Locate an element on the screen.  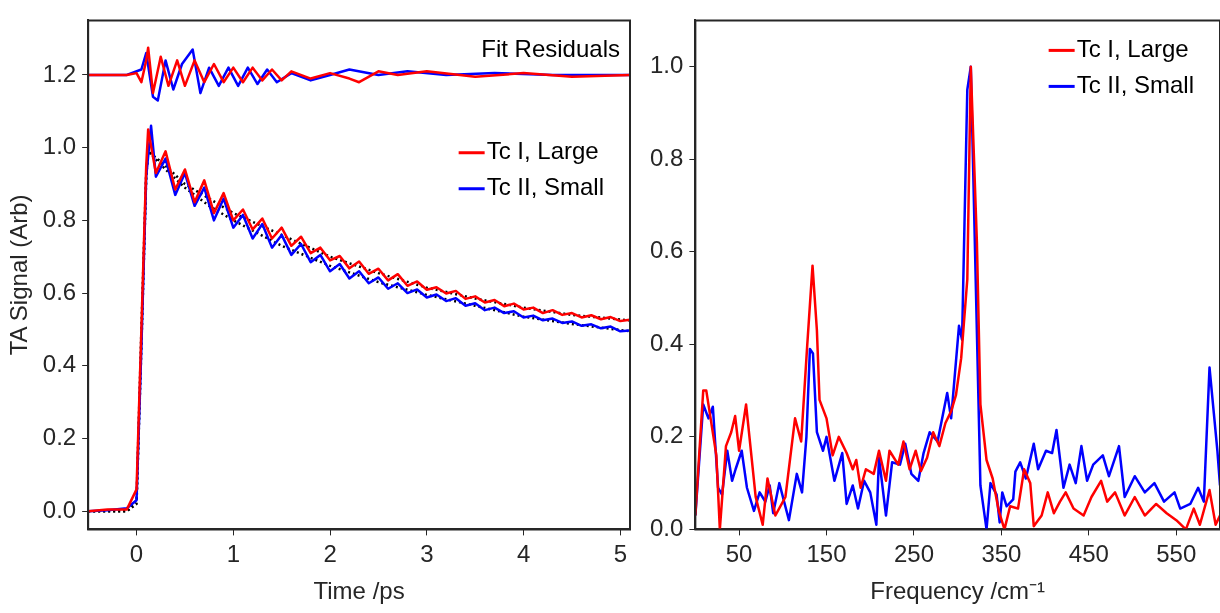
x-tick-label: 2 is located at coordinates (330, 554).